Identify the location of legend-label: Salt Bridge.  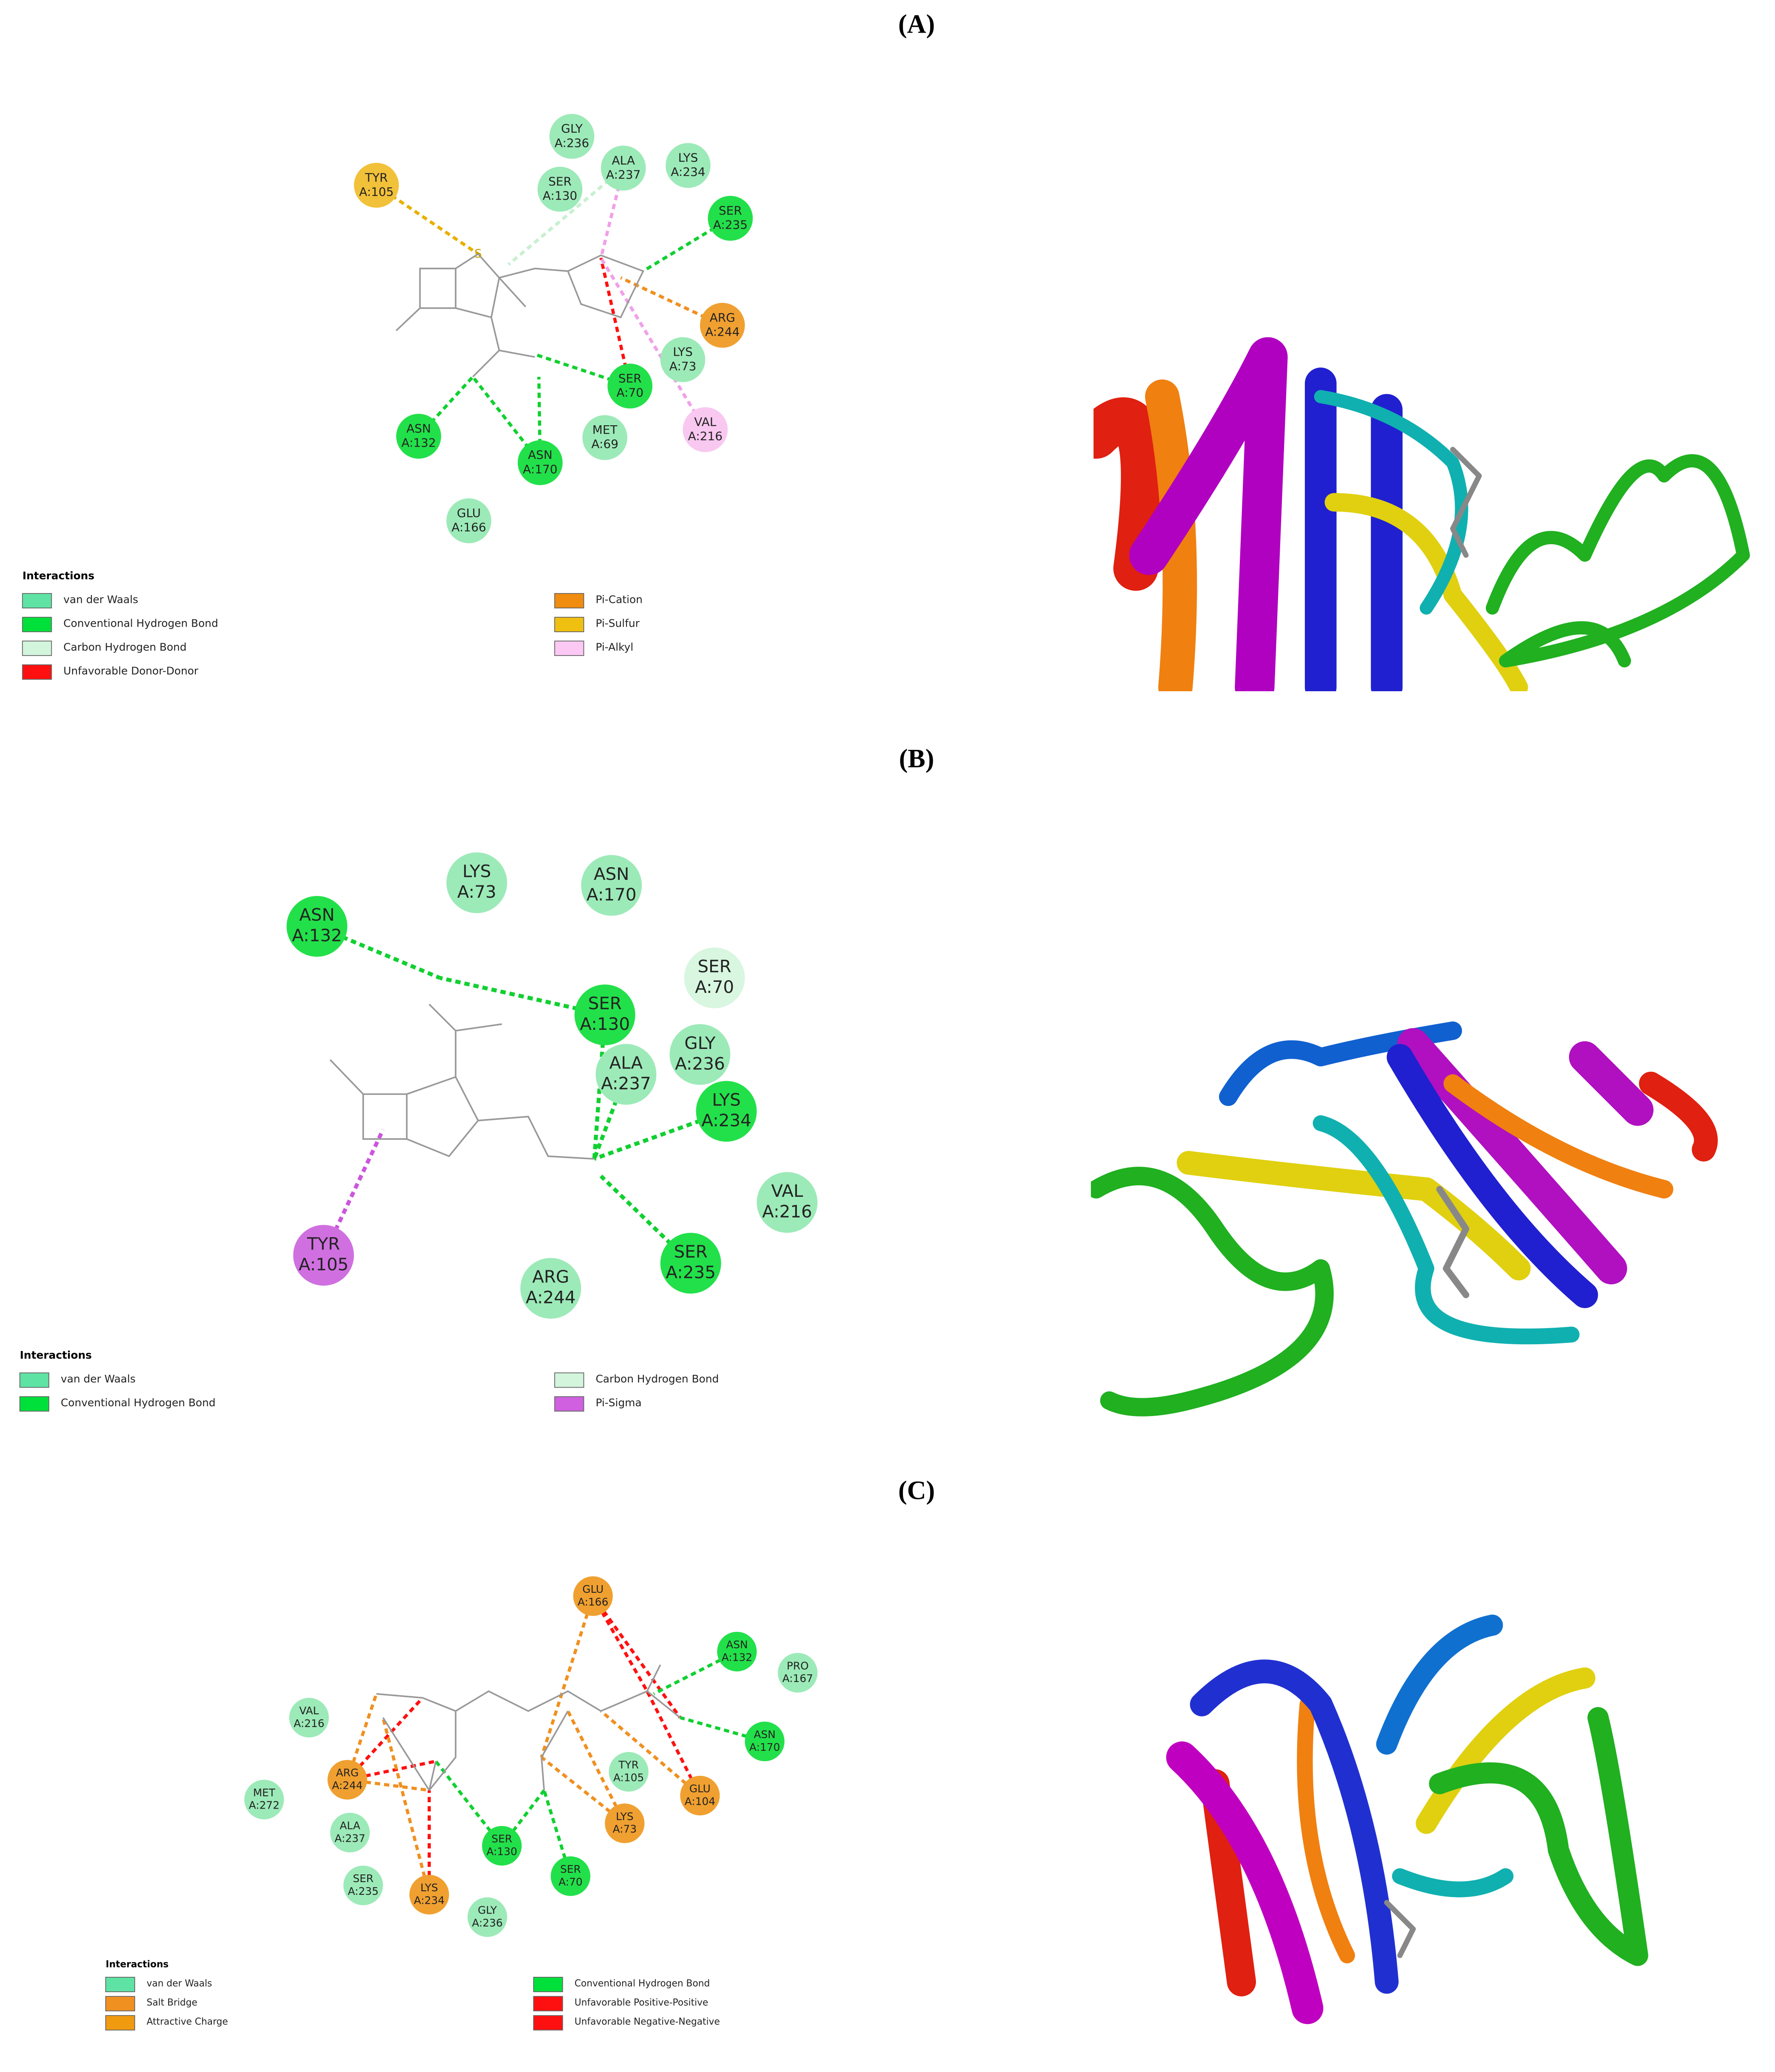
(172, 2003).